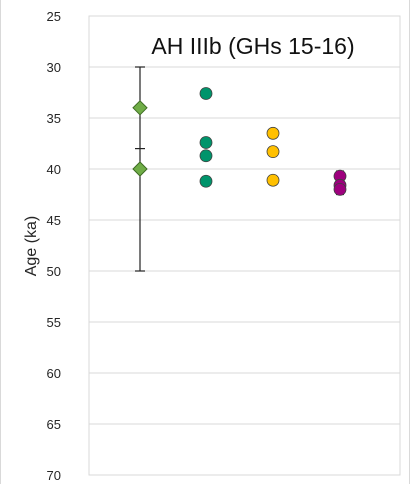  I want to click on y-tick-label-30: 30, so click(54, 67).